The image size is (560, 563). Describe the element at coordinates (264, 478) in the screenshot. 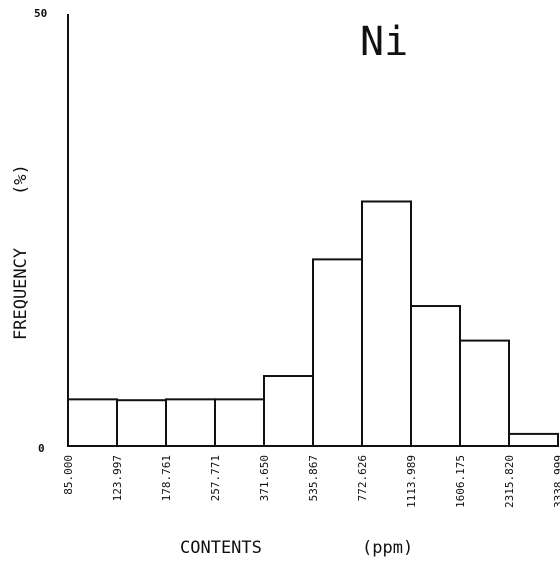

I see `x-tick-label: 371.650` at that location.